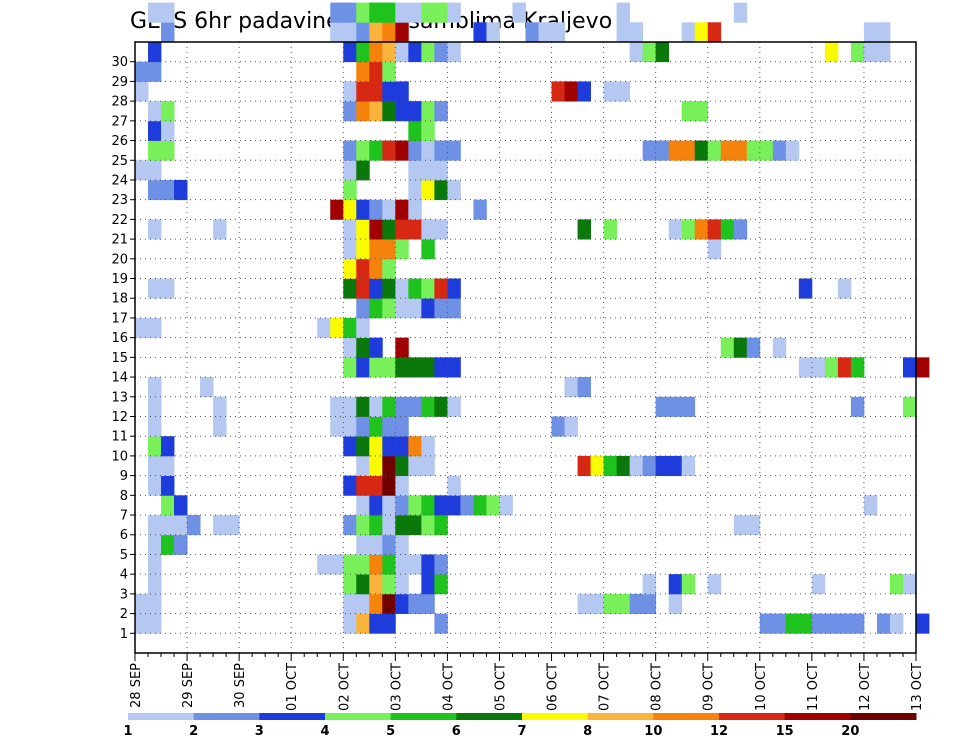  What do you see at coordinates (709, 687) in the screenshot?
I see `x-tick-label: 09 OCT` at bounding box center [709, 687].